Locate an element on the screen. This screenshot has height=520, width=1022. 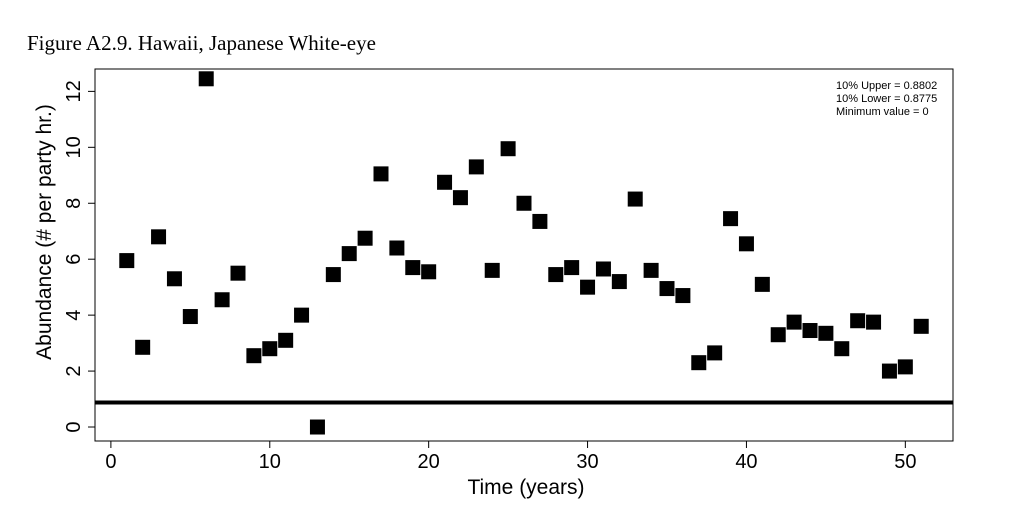
x-tick-label: 0 is located at coordinates (110, 462).